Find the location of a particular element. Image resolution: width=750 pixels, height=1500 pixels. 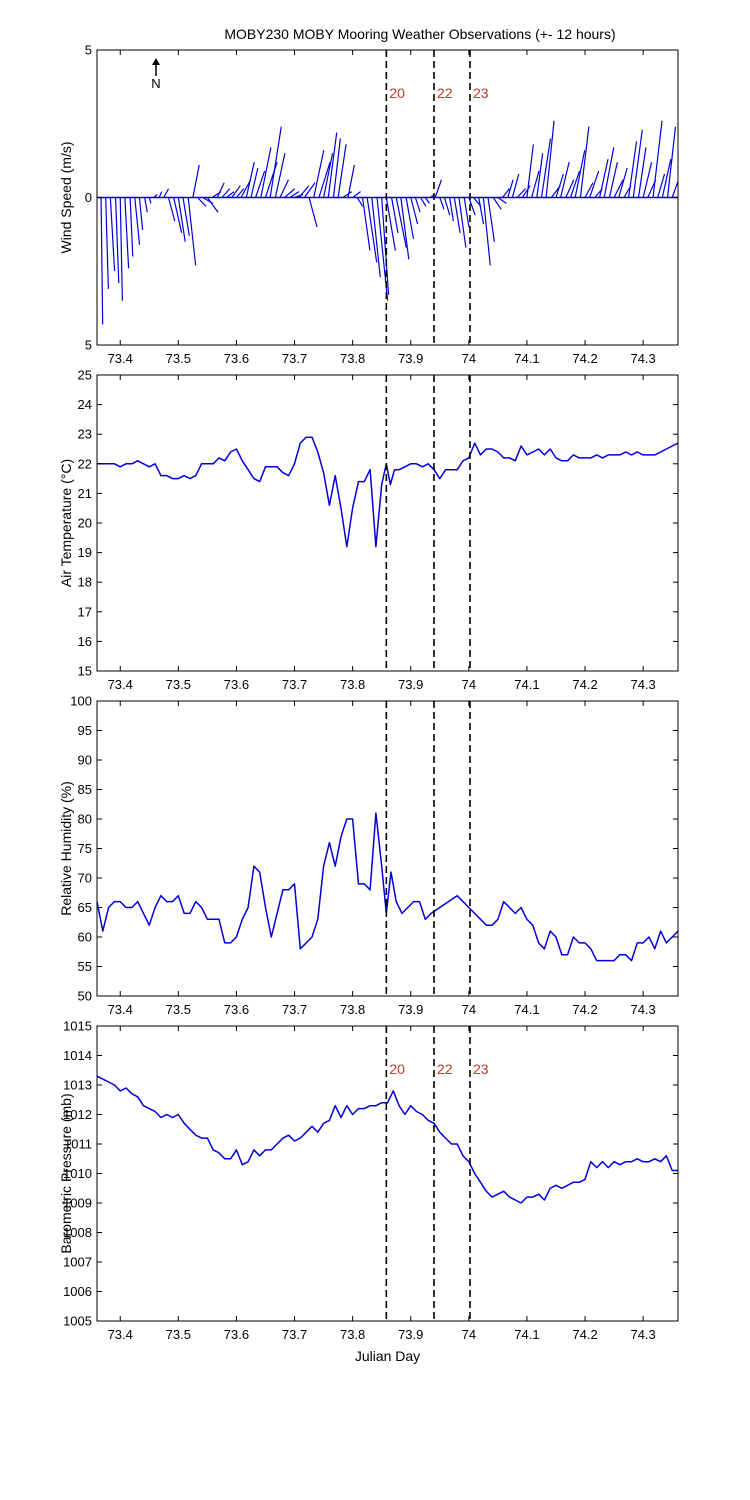

series-line-relative_humidity is located at coordinates (387, 887).